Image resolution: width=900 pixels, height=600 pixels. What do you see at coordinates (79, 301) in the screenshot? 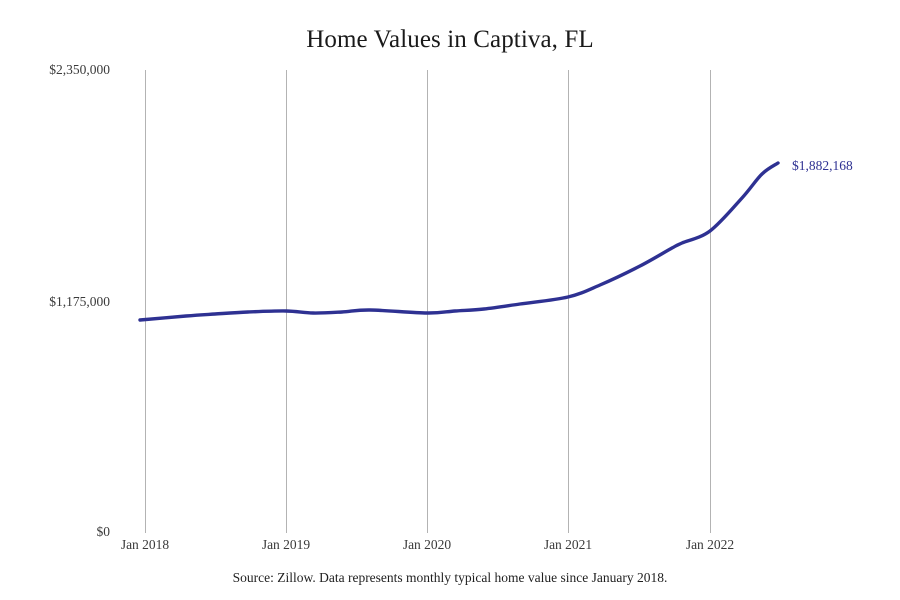
I see `y-axis-tick-label-mid: $1,175,000` at bounding box center [79, 301].